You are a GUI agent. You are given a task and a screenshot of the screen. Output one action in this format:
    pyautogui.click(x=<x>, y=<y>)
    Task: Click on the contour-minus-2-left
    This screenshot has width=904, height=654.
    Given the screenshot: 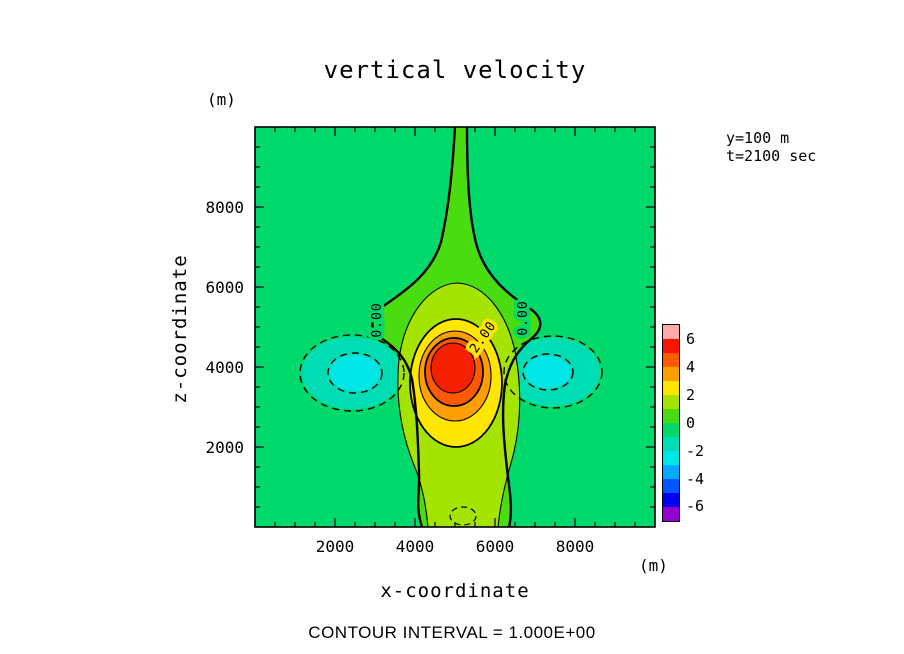 What is the action you would take?
    pyautogui.click(x=355, y=373)
    